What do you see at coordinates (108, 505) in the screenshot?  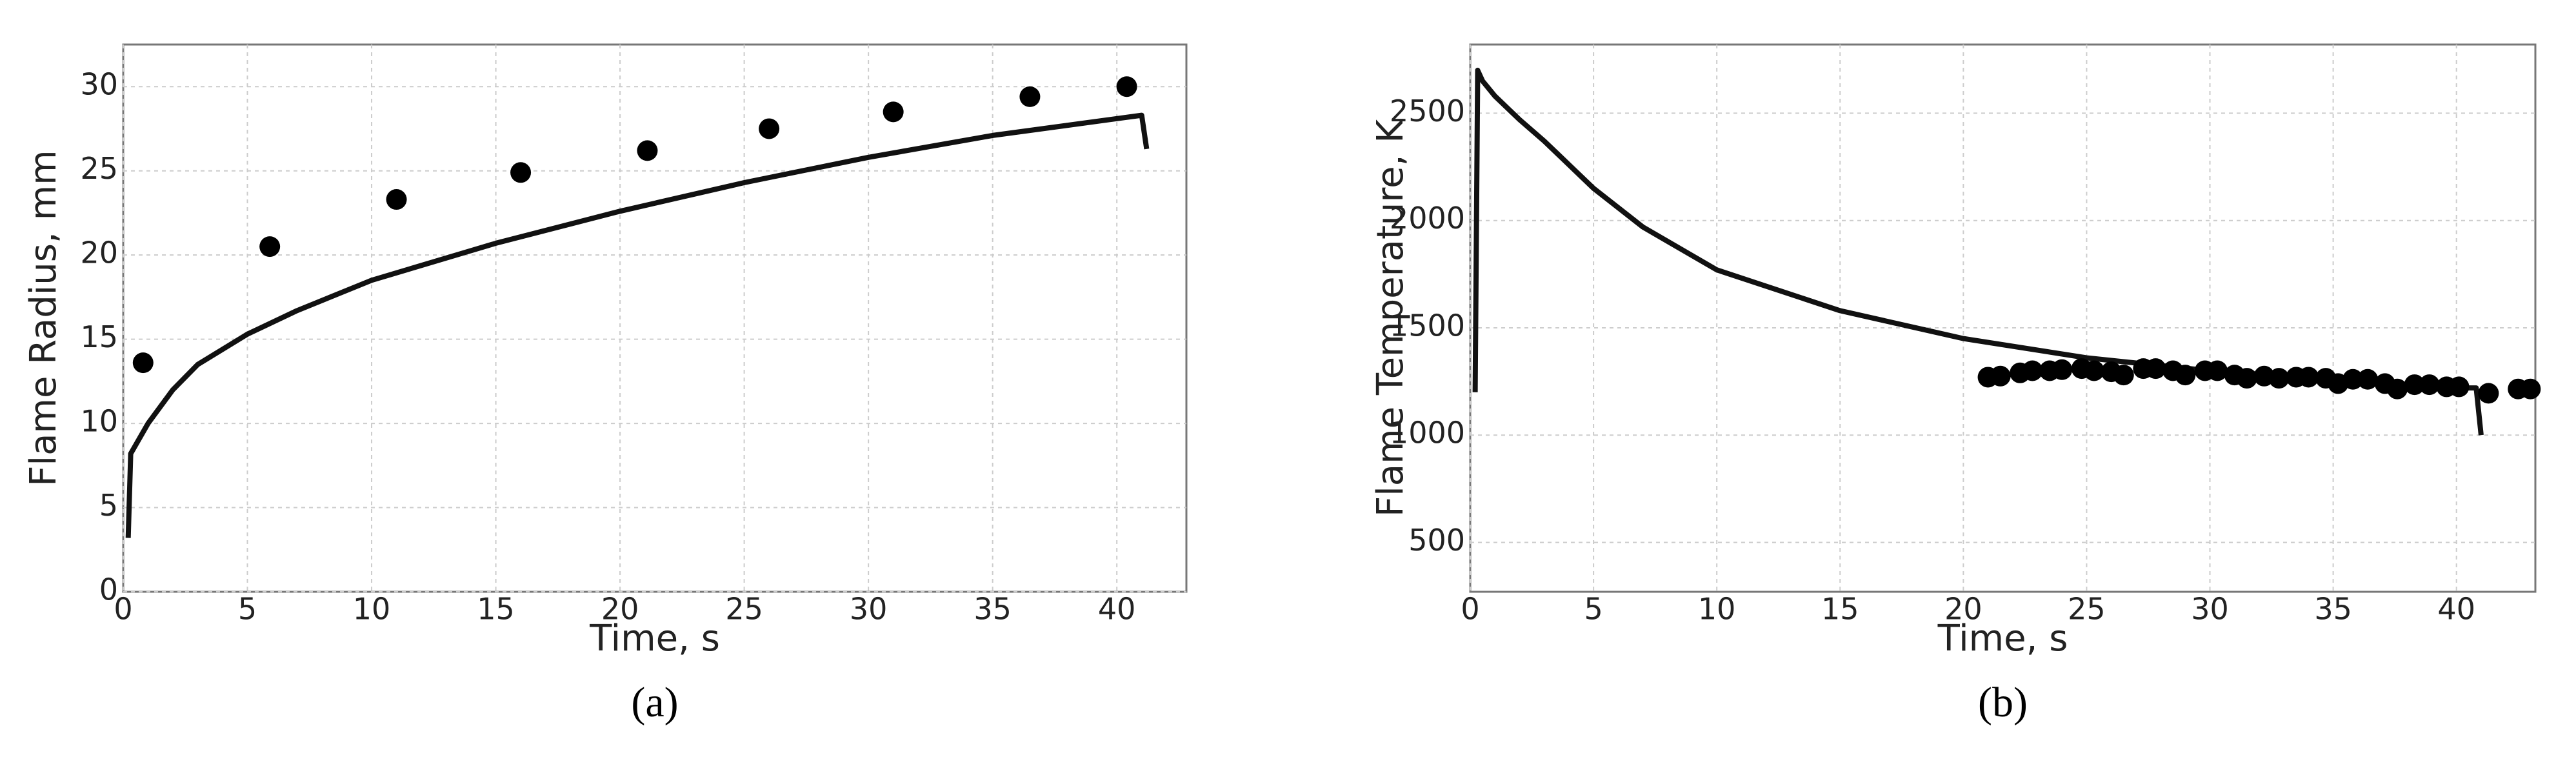 I see `y-tick-label: 5` at bounding box center [108, 505].